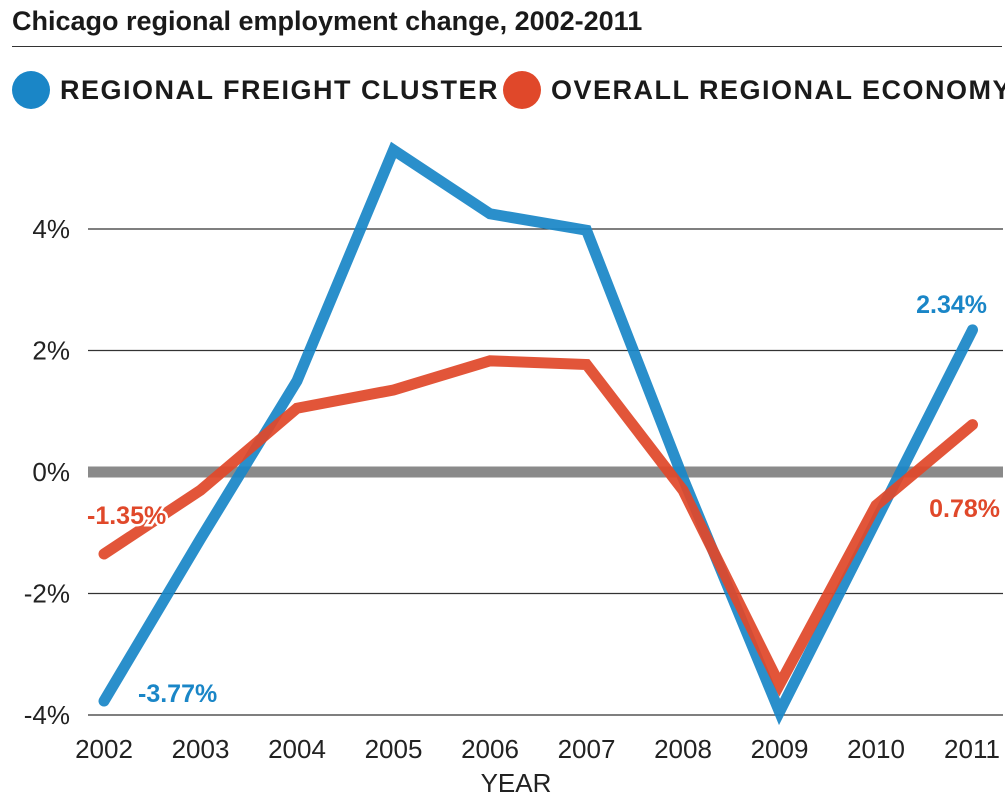  What do you see at coordinates (394, 749) in the screenshot?
I see `x-tick-label: 2005` at bounding box center [394, 749].